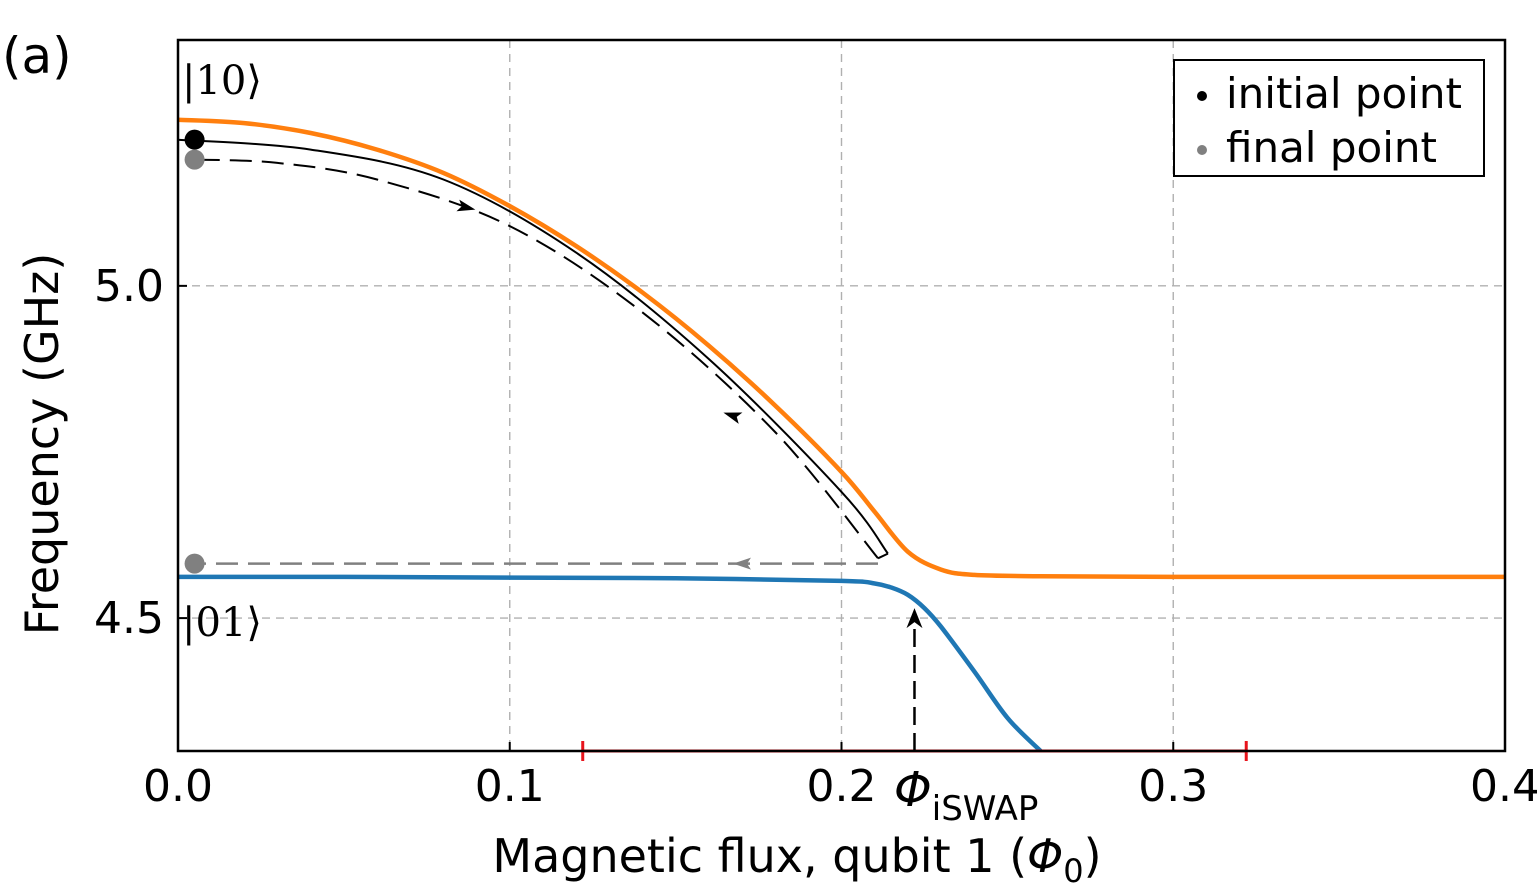 The height and width of the screenshot is (895, 1537). What do you see at coordinates (222, 623) in the screenshot?
I see `state-label-lower: |01⟩` at bounding box center [222, 623].